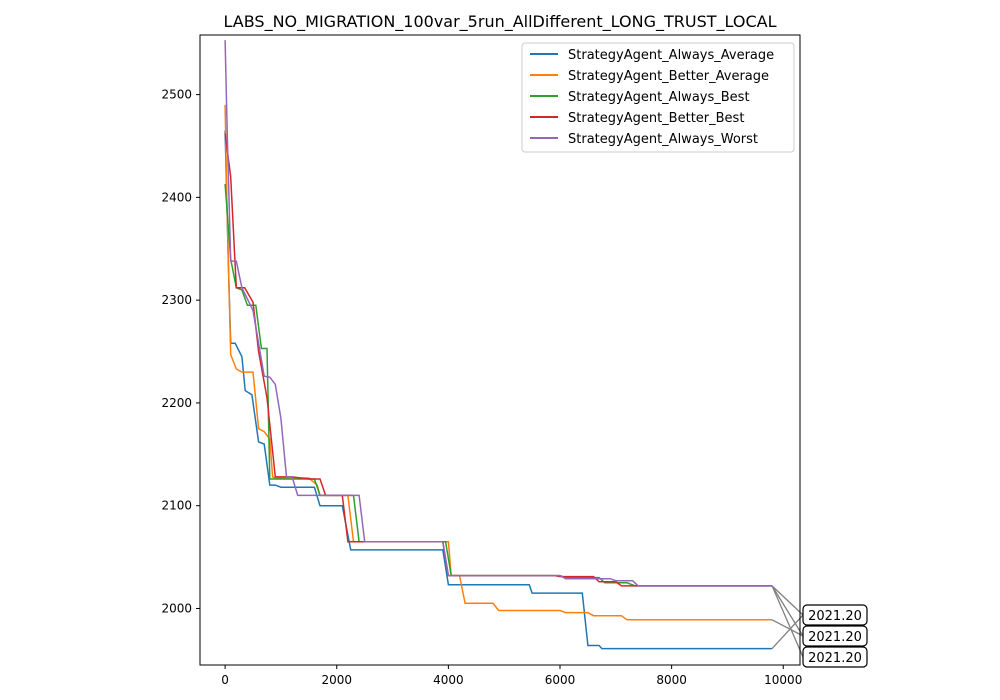 Image resolution: width=1000 pixels, height=700 pixels. What do you see at coordinates (176, 197) in the screenshot?
I see `y-tick-label: 2400` at bounding box center [176, 197].